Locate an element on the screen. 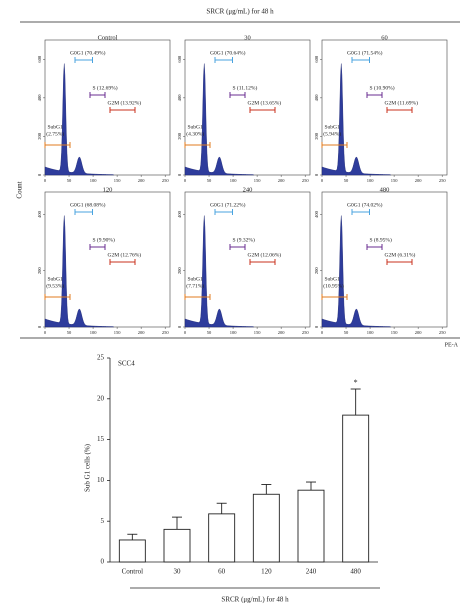  annotation: * is located at coordinates (356, 382).